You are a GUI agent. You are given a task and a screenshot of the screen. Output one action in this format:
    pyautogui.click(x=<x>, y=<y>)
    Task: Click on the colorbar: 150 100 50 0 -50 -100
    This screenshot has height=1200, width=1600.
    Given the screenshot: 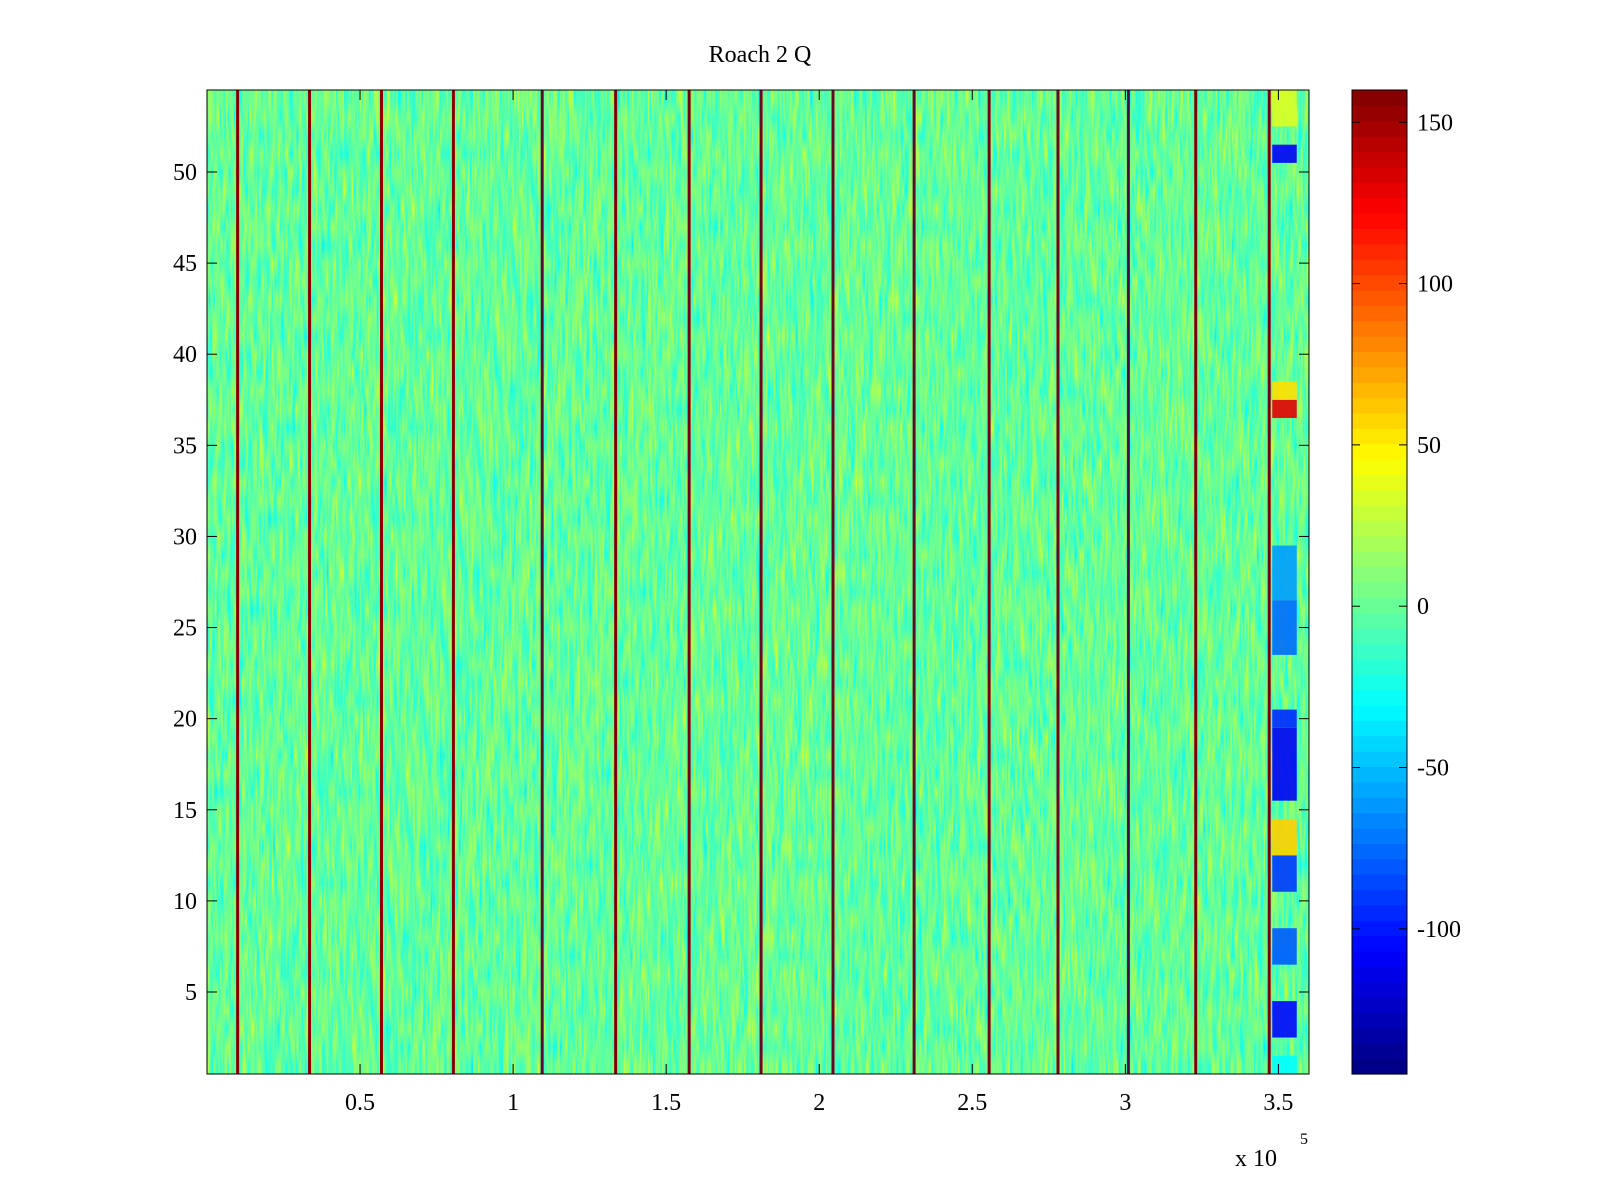 What is the action you would take?
    pyautogui.click(x=1406, y=582)
    